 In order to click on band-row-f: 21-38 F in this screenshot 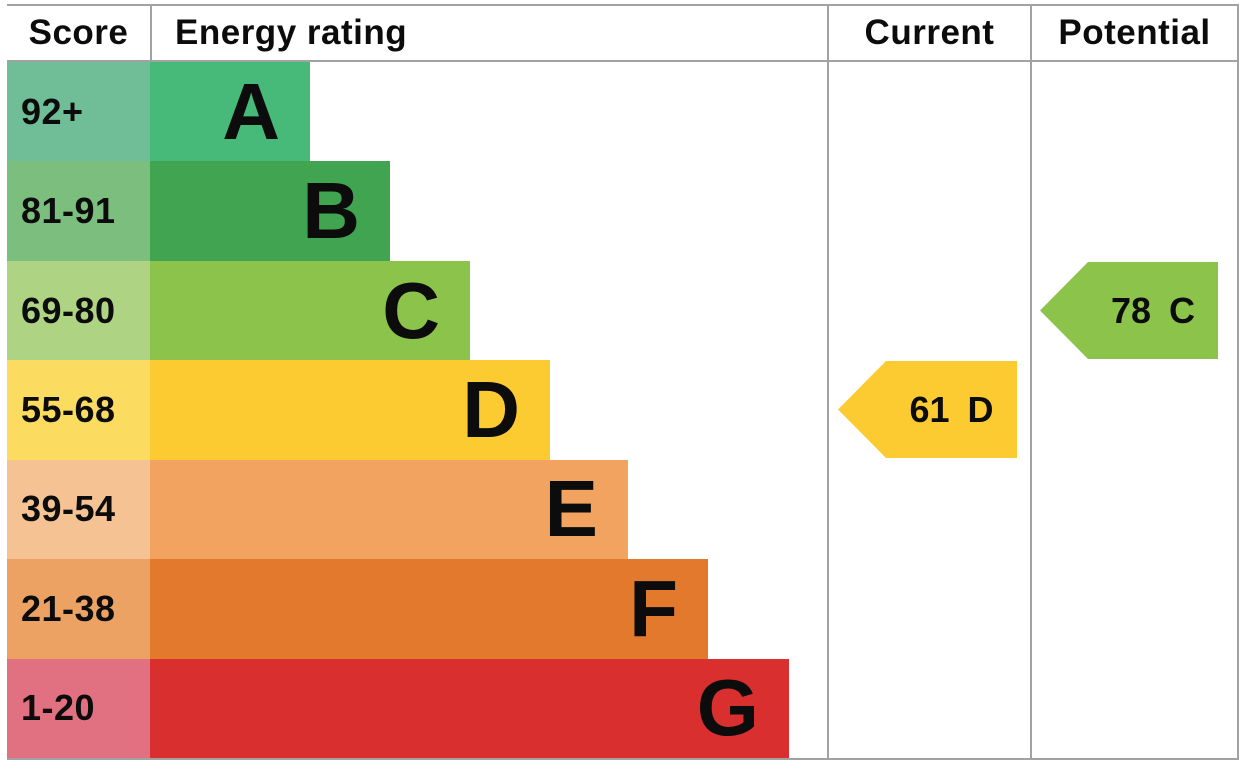, I will do `click(622, 609)`.